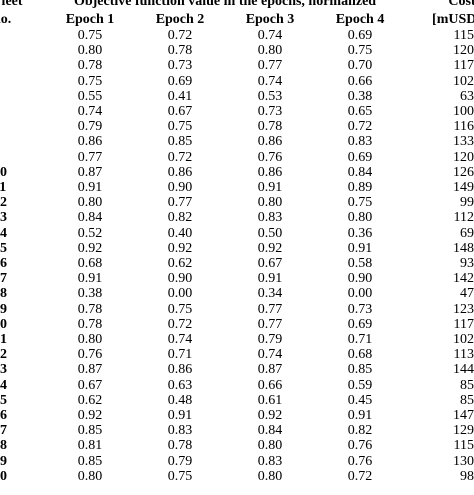 This screenshot has width=474, height=495. Describe the element at coordinates (237, 278) in the screenshot. I see `table-row: 17 0.91 0.90 0.91 0.90 1425` at that location.